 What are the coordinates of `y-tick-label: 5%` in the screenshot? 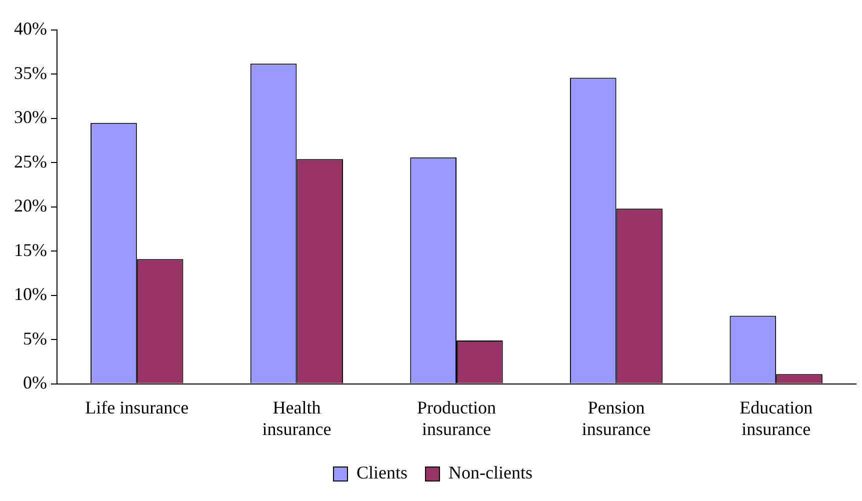 It's located at (34, 338).